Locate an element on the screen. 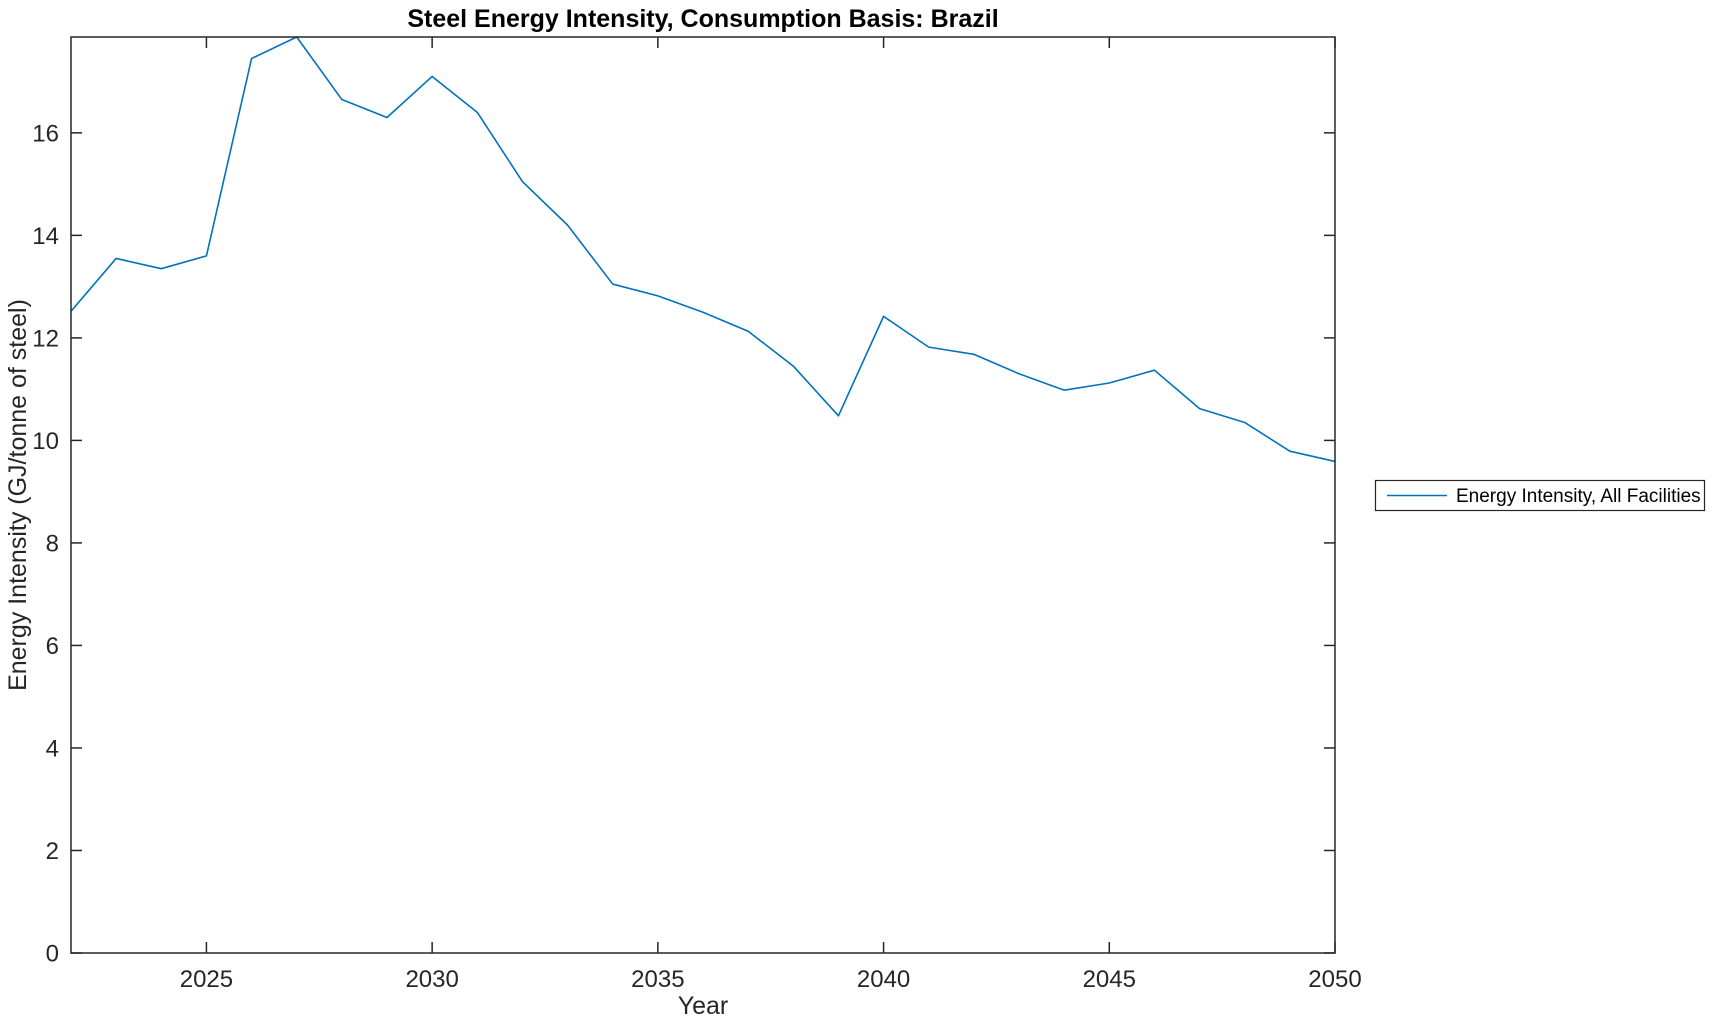 The image size is (1715, 1021). x-tick-label: 2025 is located at coordinates (206, 979).